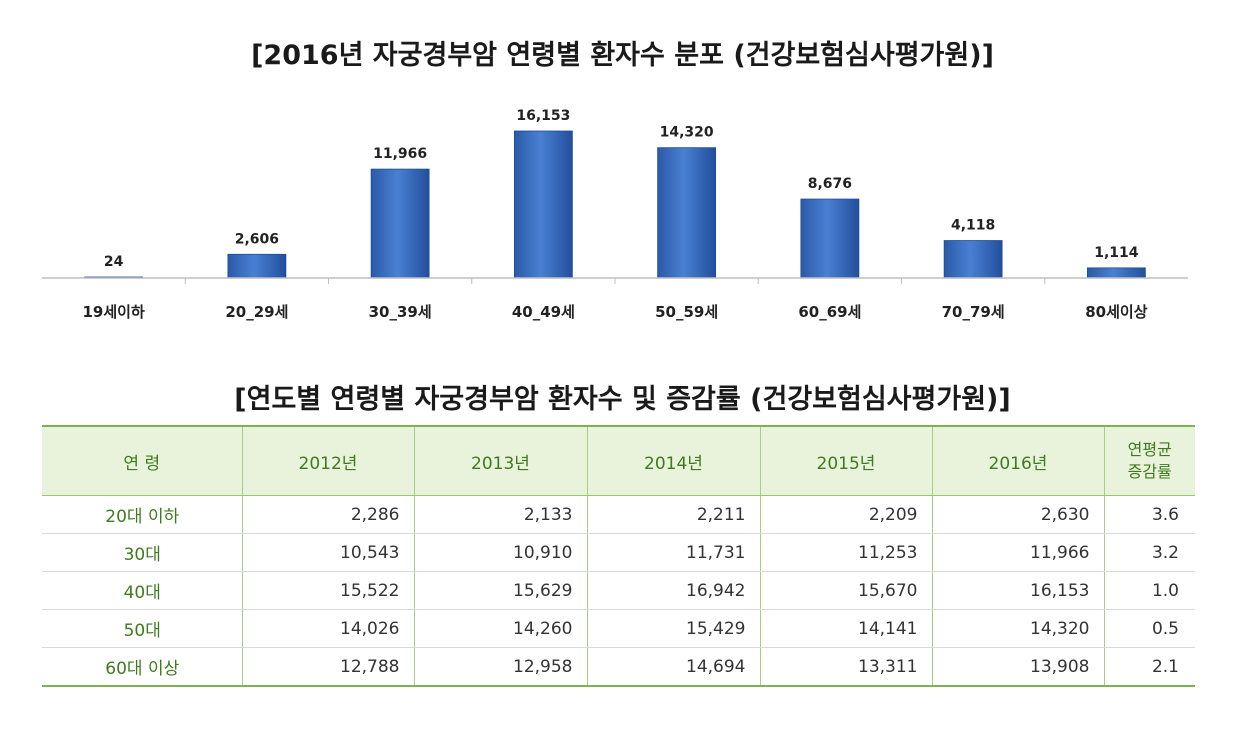 Image resolution: width=1245 pixels, height=733 pixels. I want to click on category-label: 60_69세, so click(829, 312).